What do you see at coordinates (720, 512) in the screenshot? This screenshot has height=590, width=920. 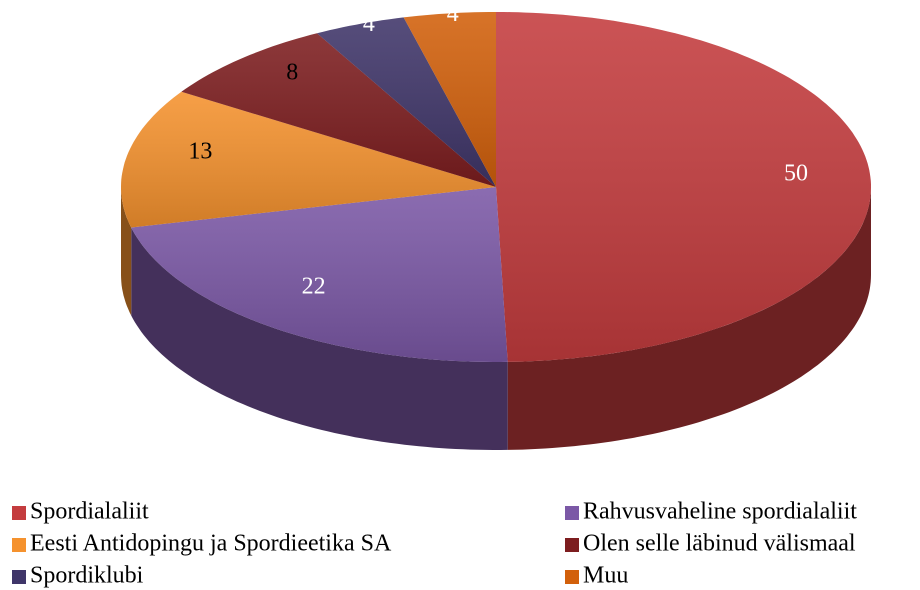 I see `legend-label: Rahvusvaheline spordialaliit` at bounding box center [720, 512].